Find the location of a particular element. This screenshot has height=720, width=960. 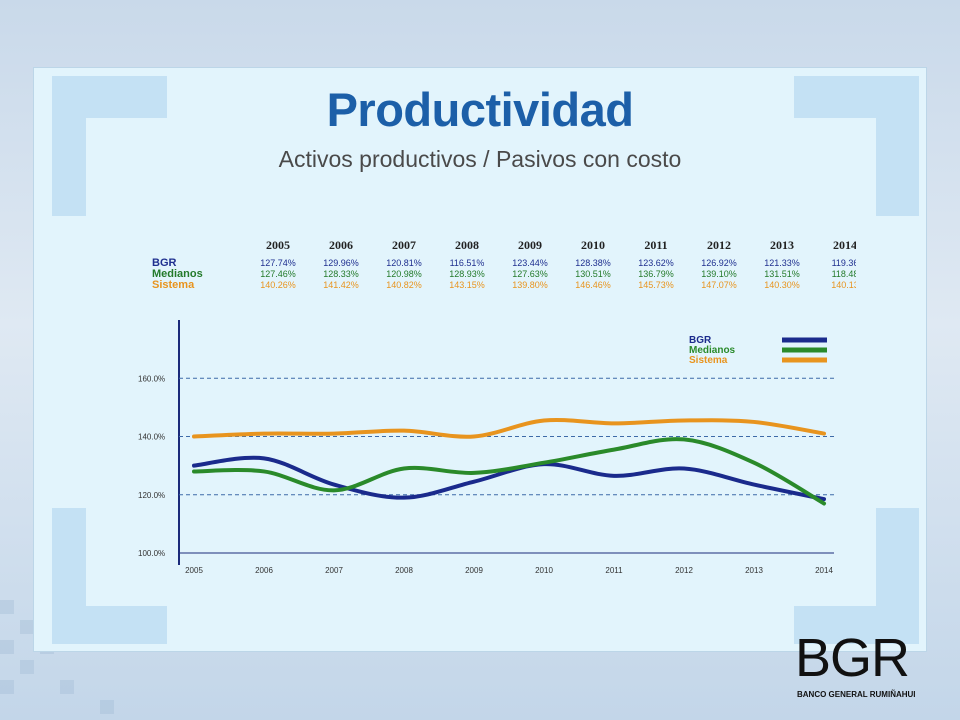

table-cell: 123.44% is located at coordinates (530, 263).